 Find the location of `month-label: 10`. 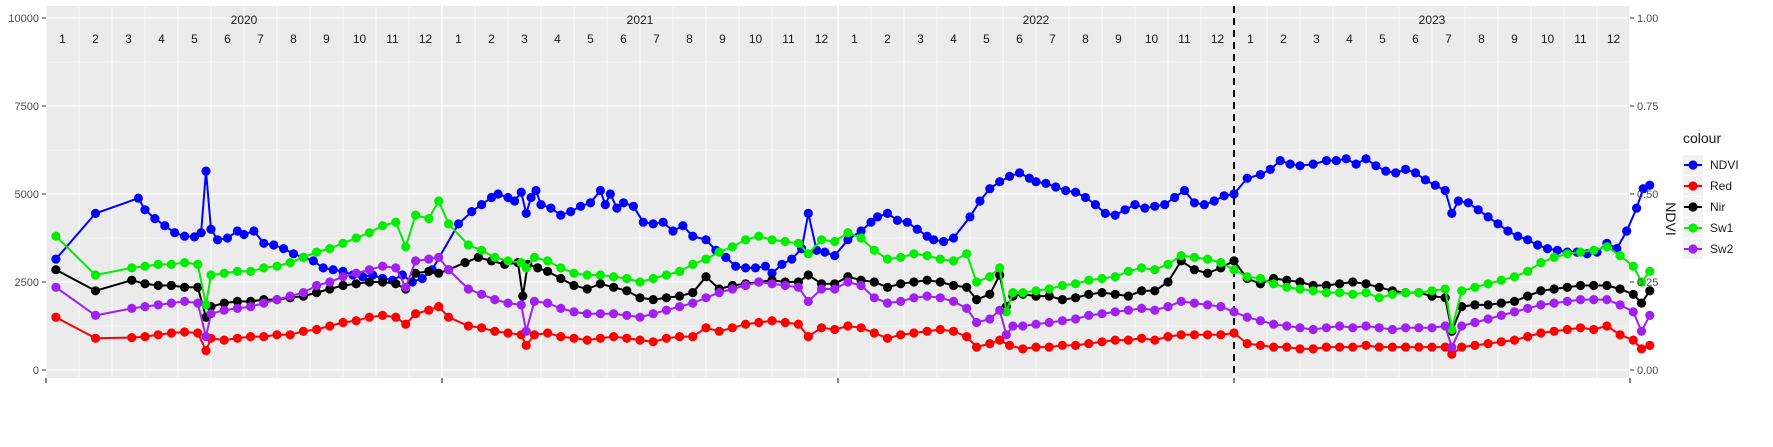

month-label: 10 is located at coordinates (1152, 39).